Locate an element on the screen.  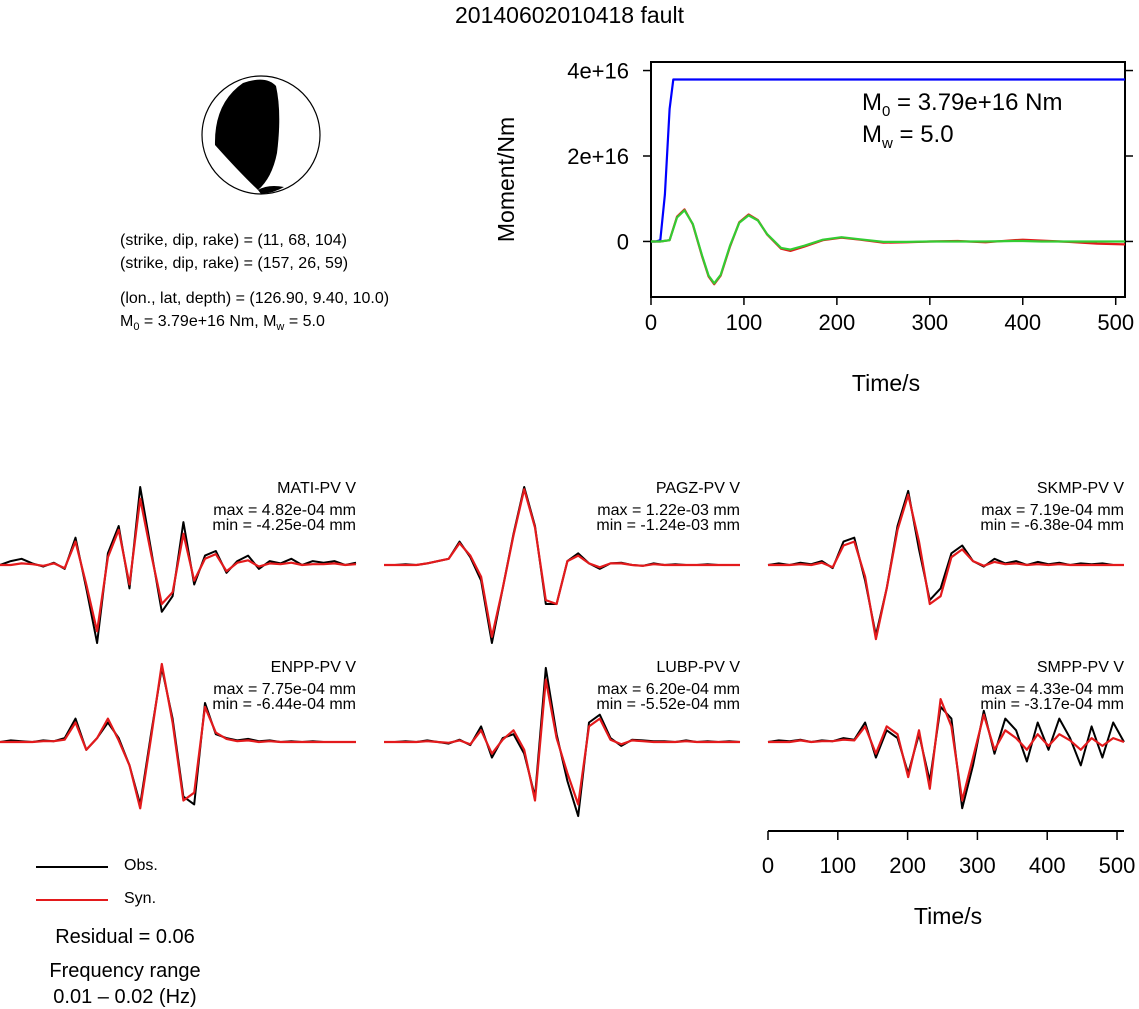
moment-y-tick-label: 0 is located at coordinates (623, 241).